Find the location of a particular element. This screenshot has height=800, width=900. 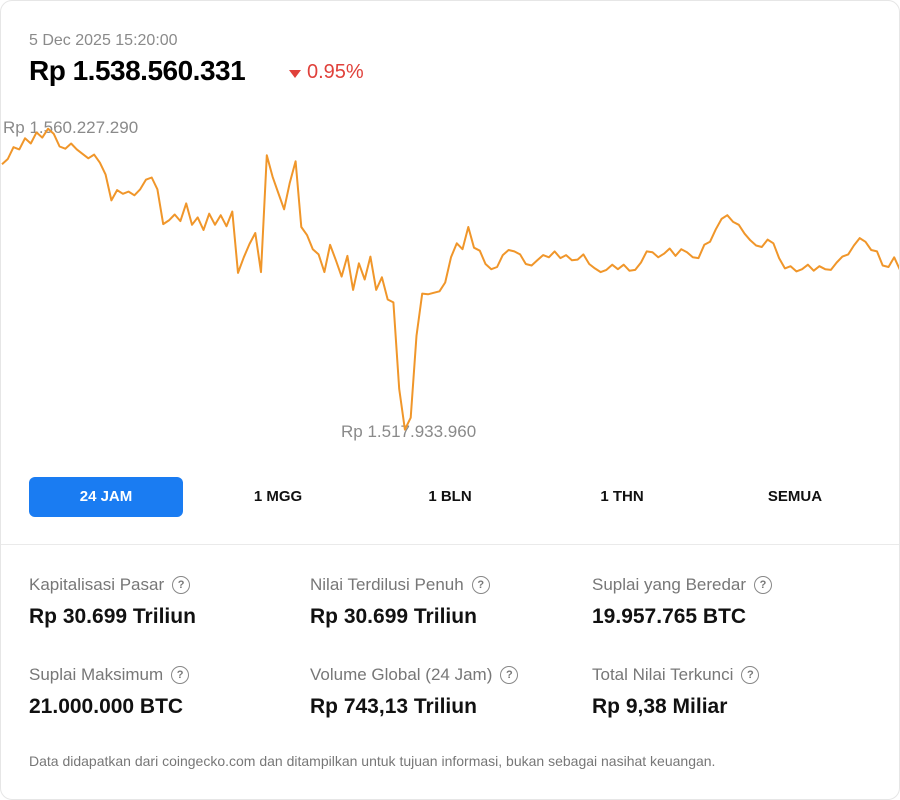

stat-value: 21.000.000 BTC is located at coordinates (106, 706).